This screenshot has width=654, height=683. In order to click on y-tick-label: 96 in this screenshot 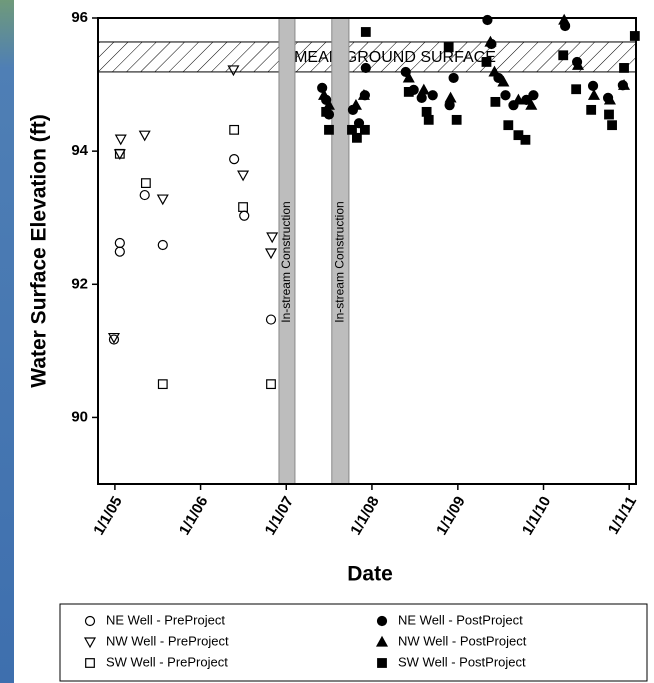, I will do `click(79, 17)`.